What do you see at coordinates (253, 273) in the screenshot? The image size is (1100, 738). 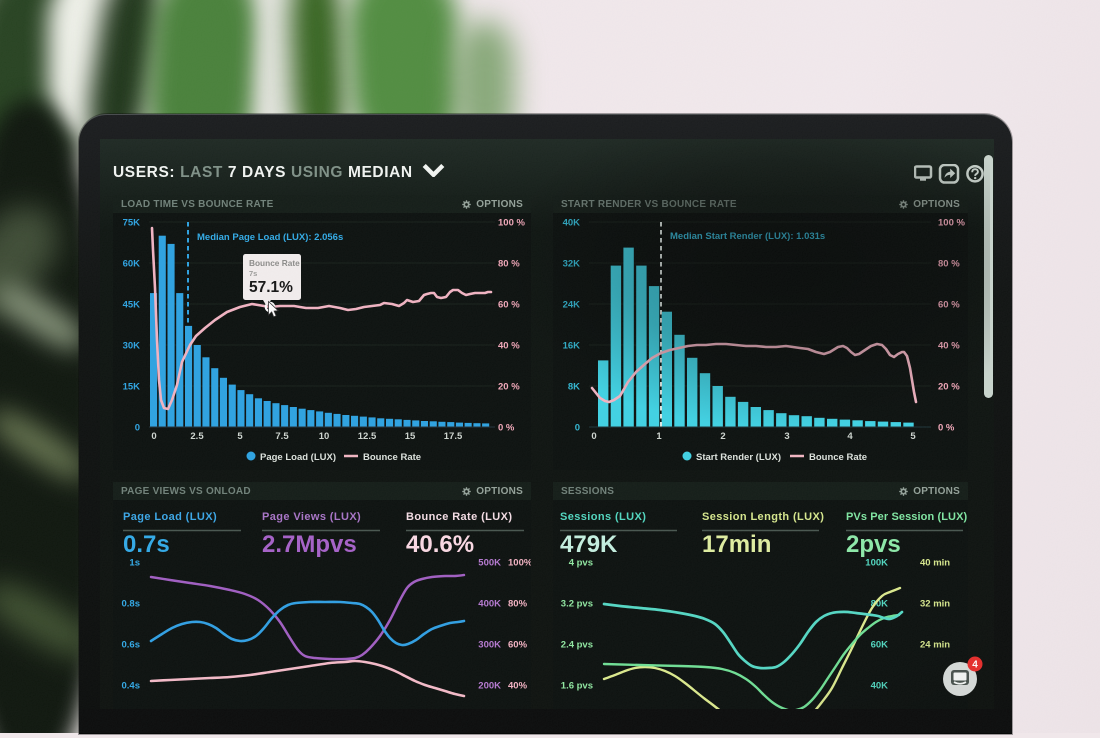 I see `svg-text: 7s` at bounding box center [253, 273].